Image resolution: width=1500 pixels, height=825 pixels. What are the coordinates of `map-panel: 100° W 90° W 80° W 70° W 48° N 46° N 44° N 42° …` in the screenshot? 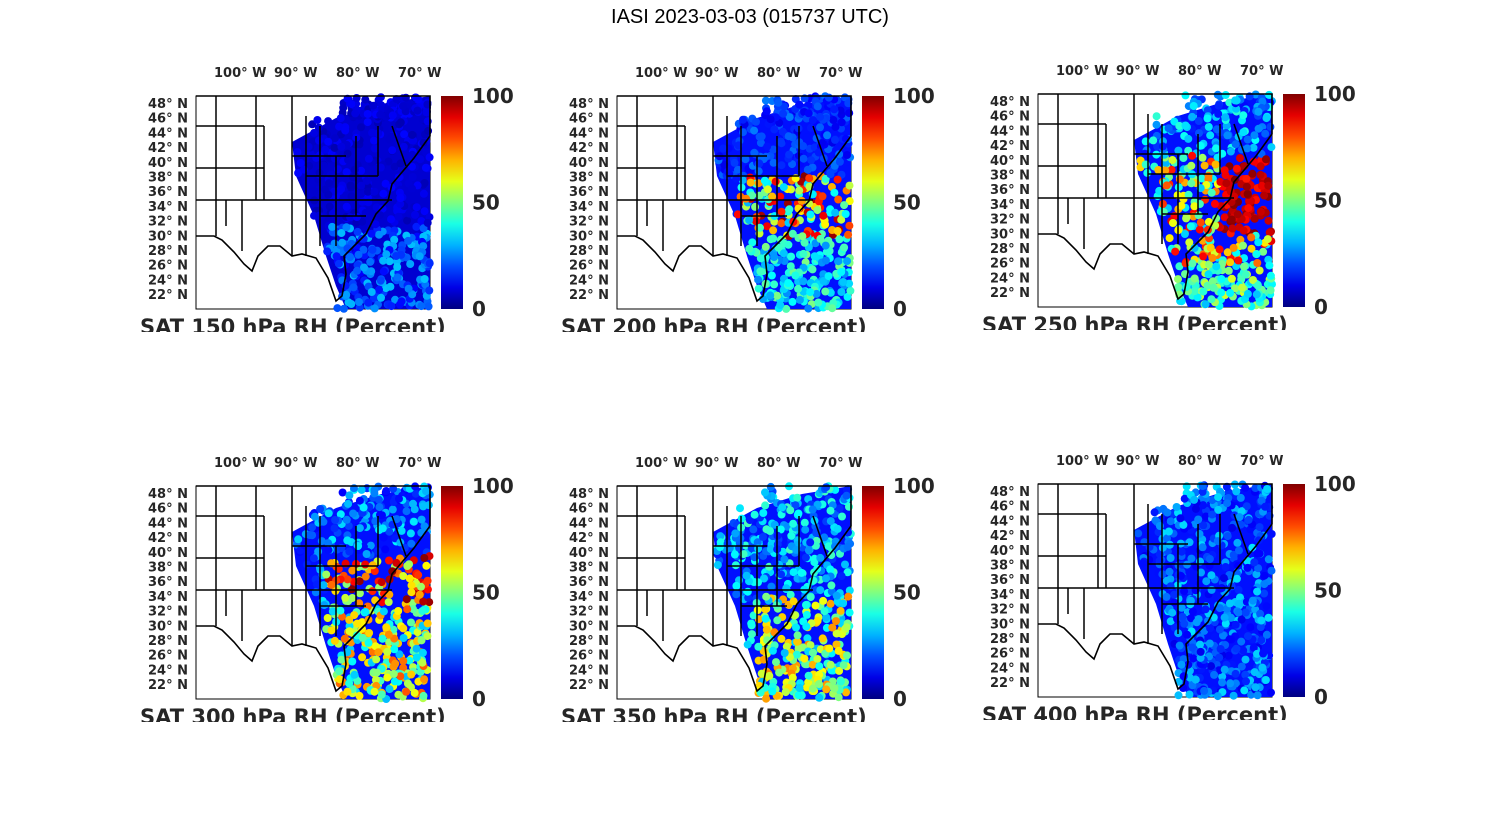 It's located at (751, 587).